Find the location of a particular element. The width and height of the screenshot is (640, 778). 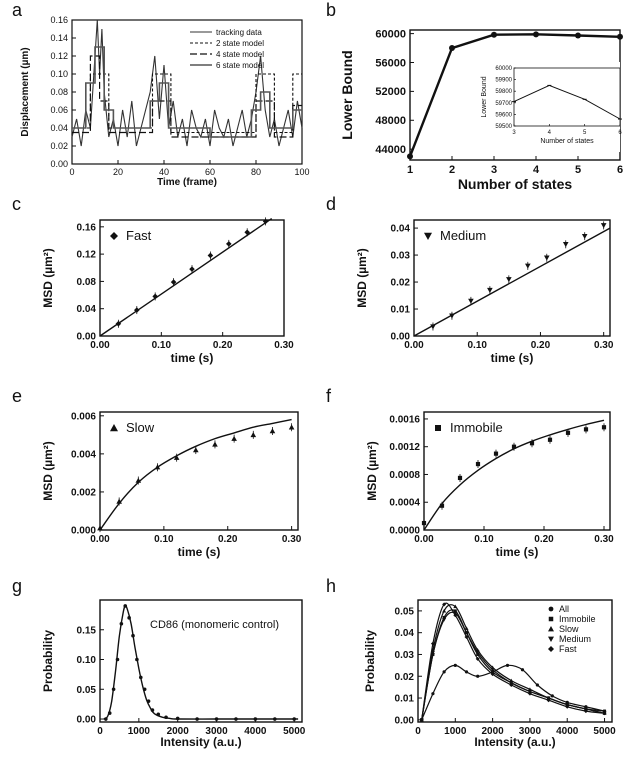

y-tick-label: 52000 is located at coordinates (390, 92).